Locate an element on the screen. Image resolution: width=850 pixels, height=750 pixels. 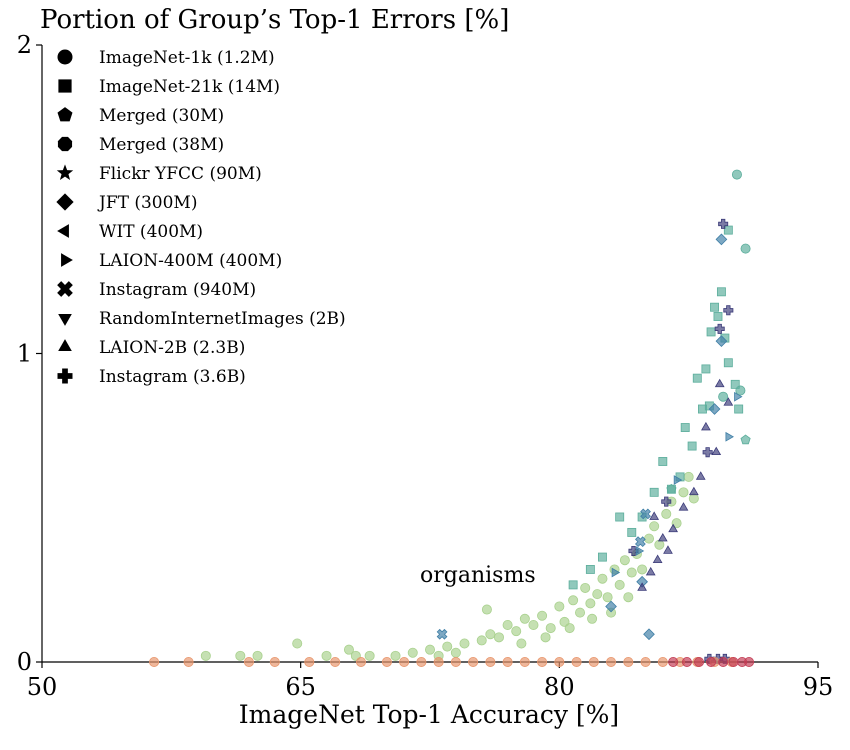
y-tick-label: 0 is located at coordinates (24, 662).